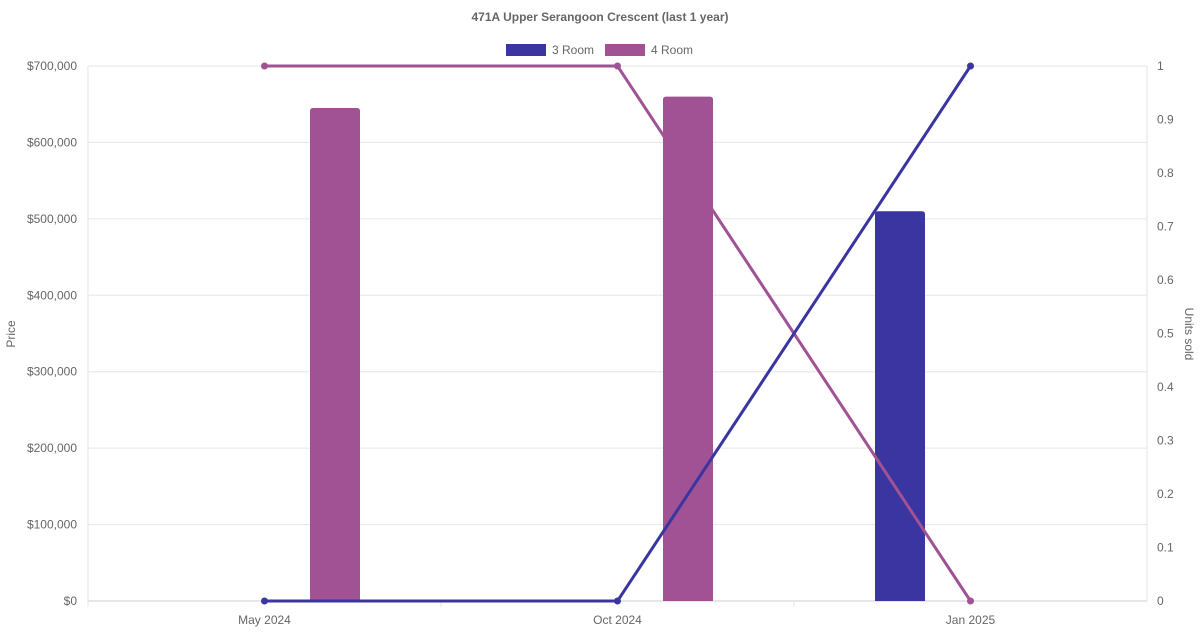  What do you see at coordinates (1165, 173) in the screenshot?
I see `y2-tick-label: 0.8` at bounding box center [1165, 173].